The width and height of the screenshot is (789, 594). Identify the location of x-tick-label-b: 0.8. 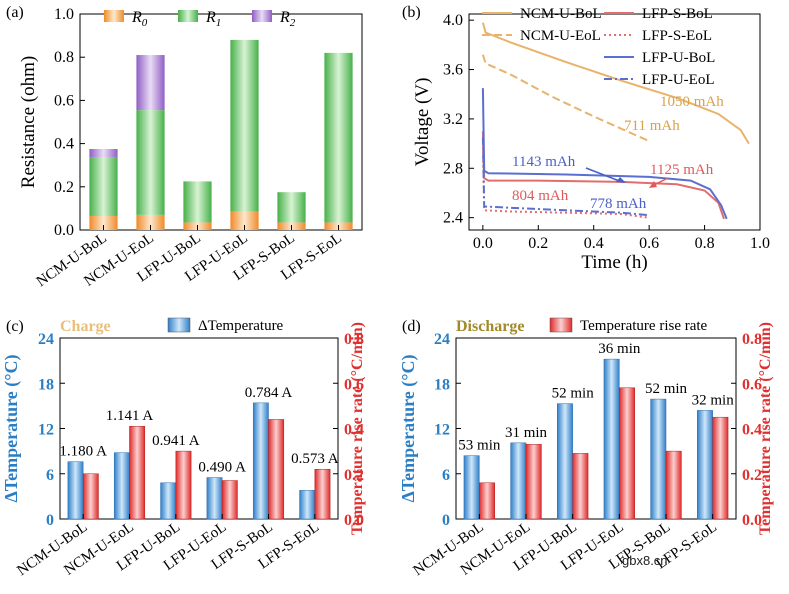
(705, 243).